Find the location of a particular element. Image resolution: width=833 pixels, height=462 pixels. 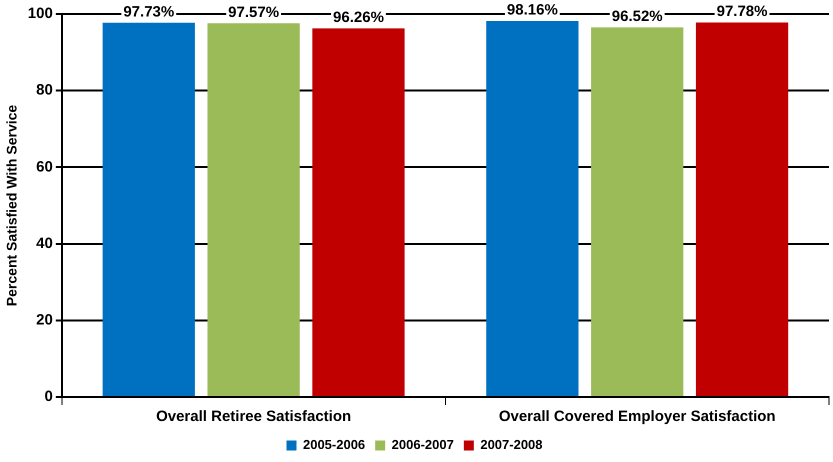

y-tick-label: 100 is located at coordinates (40, 13).